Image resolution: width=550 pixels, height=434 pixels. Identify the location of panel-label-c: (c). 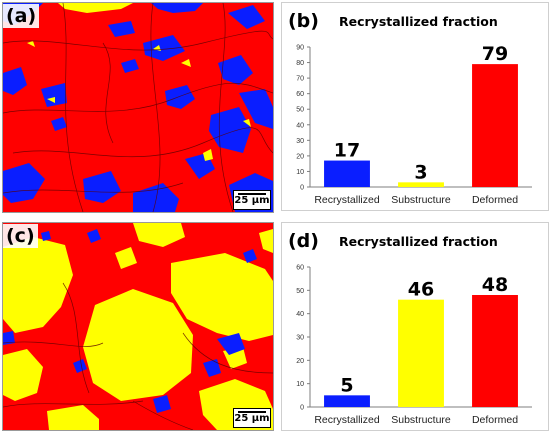
(20, 236).